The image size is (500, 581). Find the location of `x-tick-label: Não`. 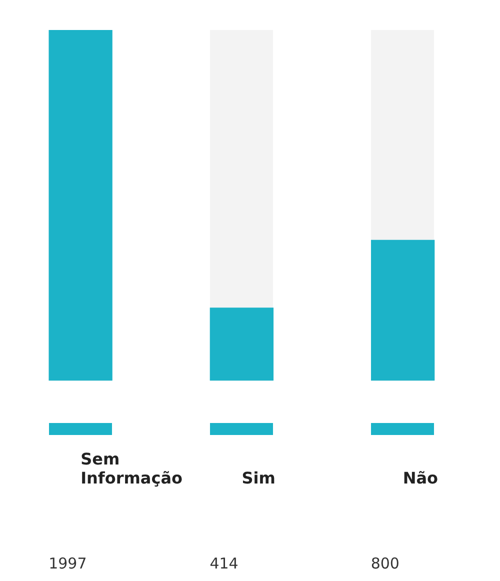

x-tick-label: Não is located at coordinates (420, 478).